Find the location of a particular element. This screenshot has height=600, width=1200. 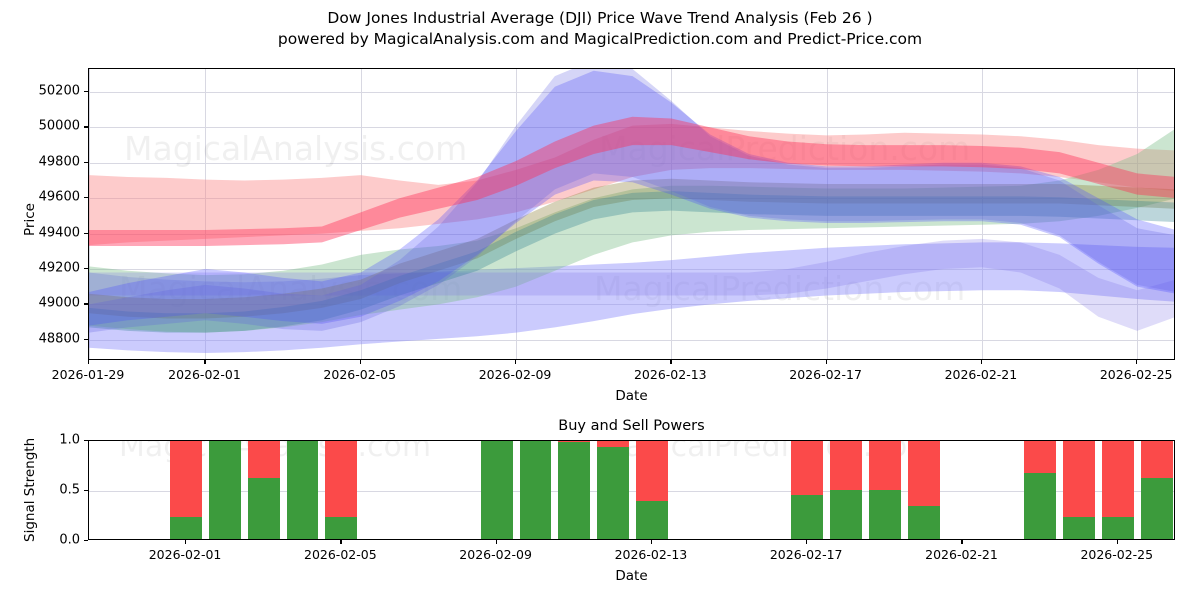

signal-x-tick-label: 2026-02-01 is located at coordinates (185, 554).